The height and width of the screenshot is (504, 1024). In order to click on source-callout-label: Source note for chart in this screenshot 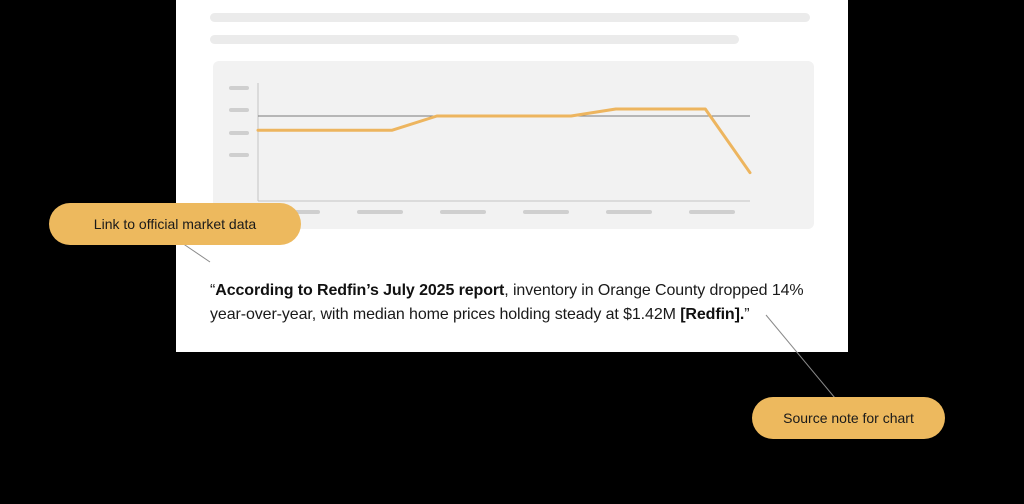, I will do `click(848, 418)`.